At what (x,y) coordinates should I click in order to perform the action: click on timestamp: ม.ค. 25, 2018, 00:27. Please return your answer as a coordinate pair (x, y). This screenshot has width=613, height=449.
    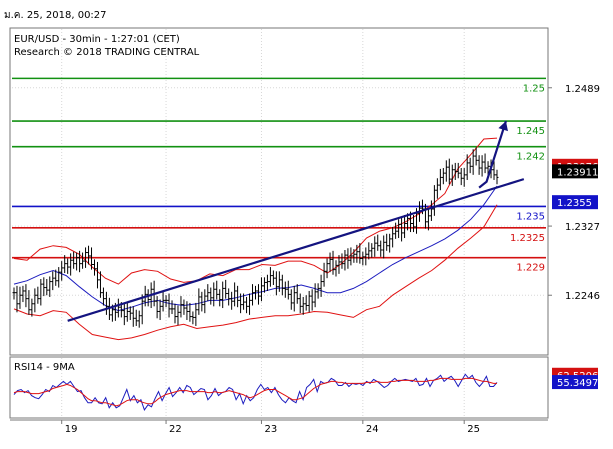
    Looking at the image, I should click on (55, 15).